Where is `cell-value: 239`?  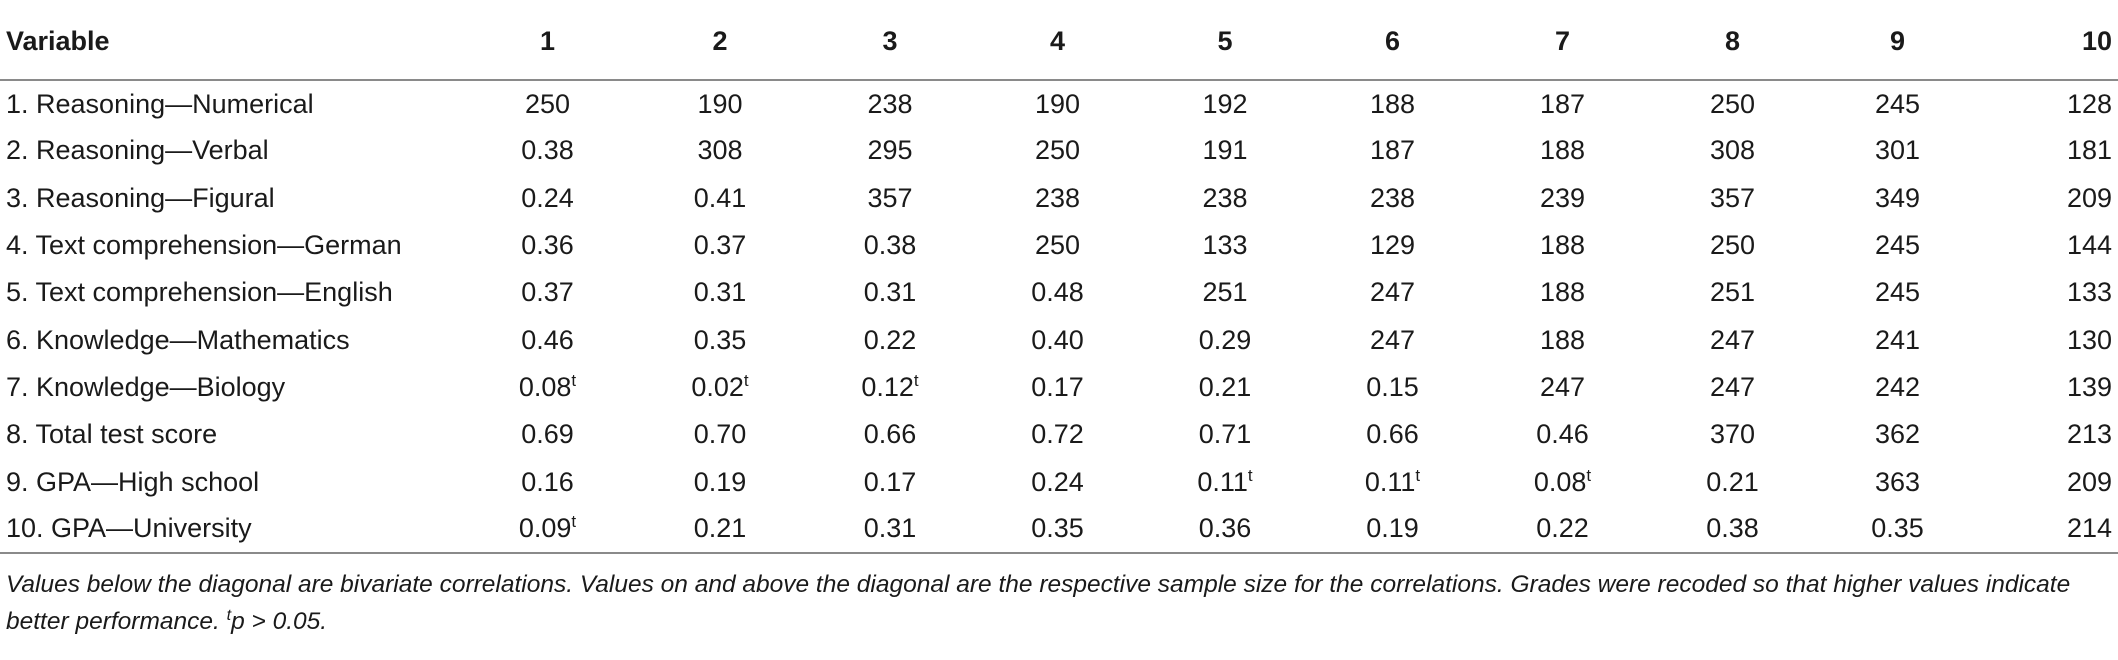 cell-value: 239 is located at coordinates (1562, 197).